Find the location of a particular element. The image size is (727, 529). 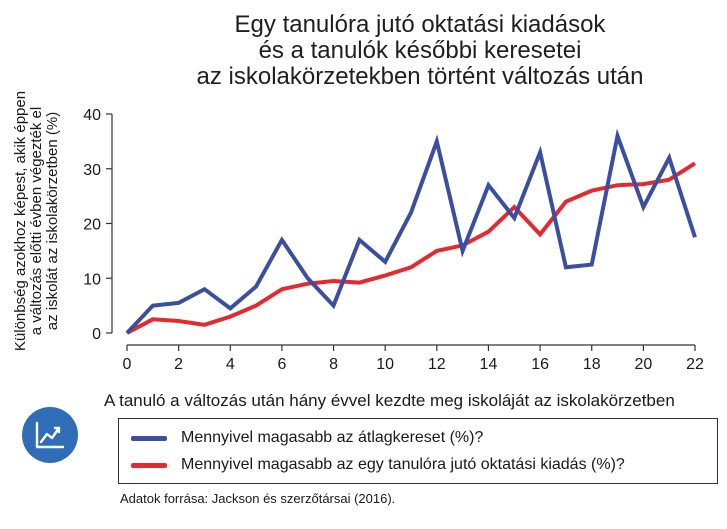

y-axis-label-line: az iskolát az iskolakörzetben (%) is located at coordinates (52, 221).